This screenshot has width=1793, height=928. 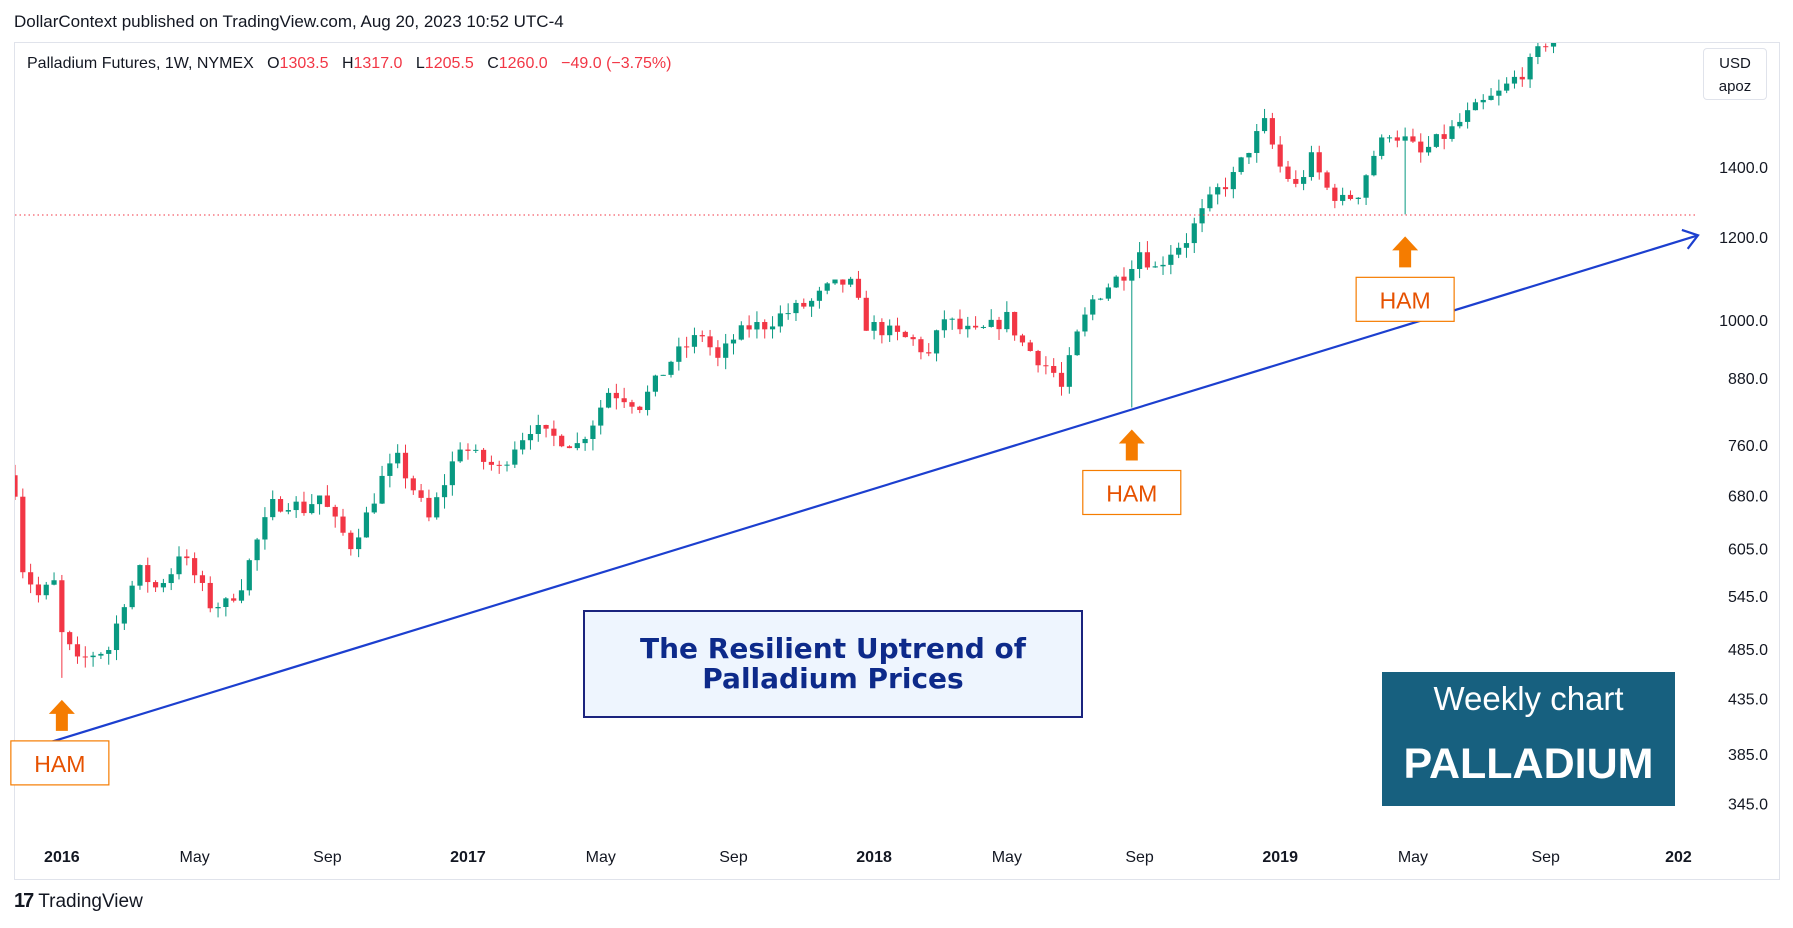 What do you see at coordinates (1678, 857) in the screenshot?
I see `x-tick-label: 202` at bounding box center [1678, 857].